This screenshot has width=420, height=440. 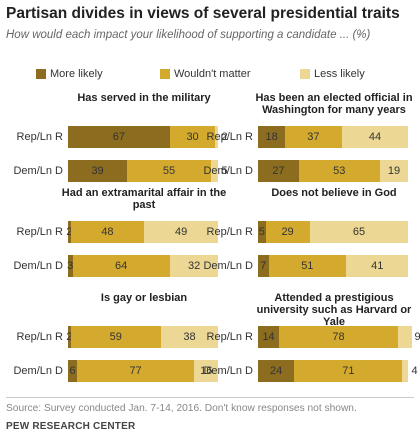 What do you see at coordinates (348, 371) in the screenshot?
I see `data-label: 71` at bounding box center [348, 371].